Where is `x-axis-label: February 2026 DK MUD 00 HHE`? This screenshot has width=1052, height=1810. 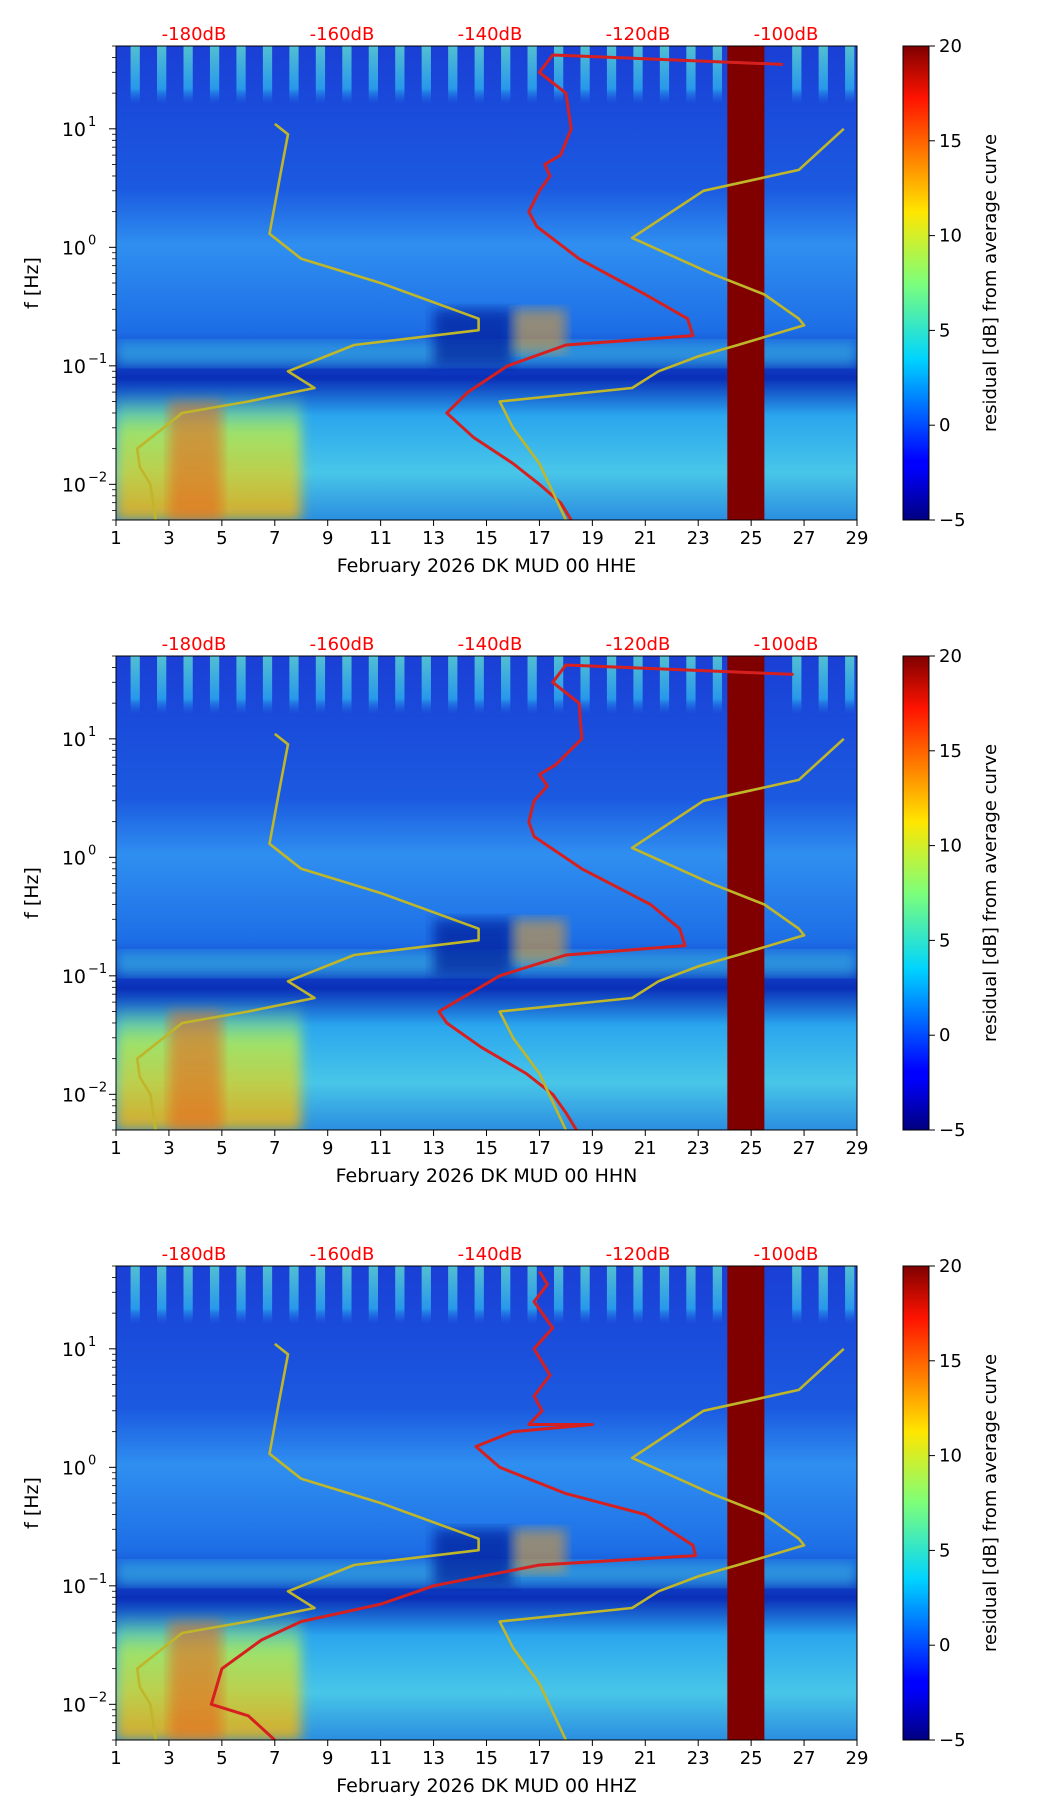
x-axis-label: February 2026 DK MUD 00 HHE is located at coordinates (487, 566).